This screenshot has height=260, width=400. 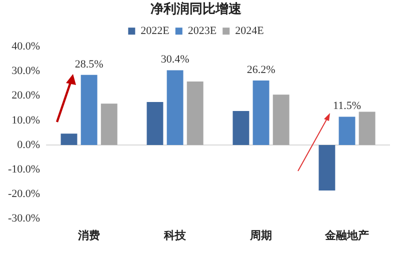 I want to click on x-tick-label: 科技, so click(x=175, y=235).